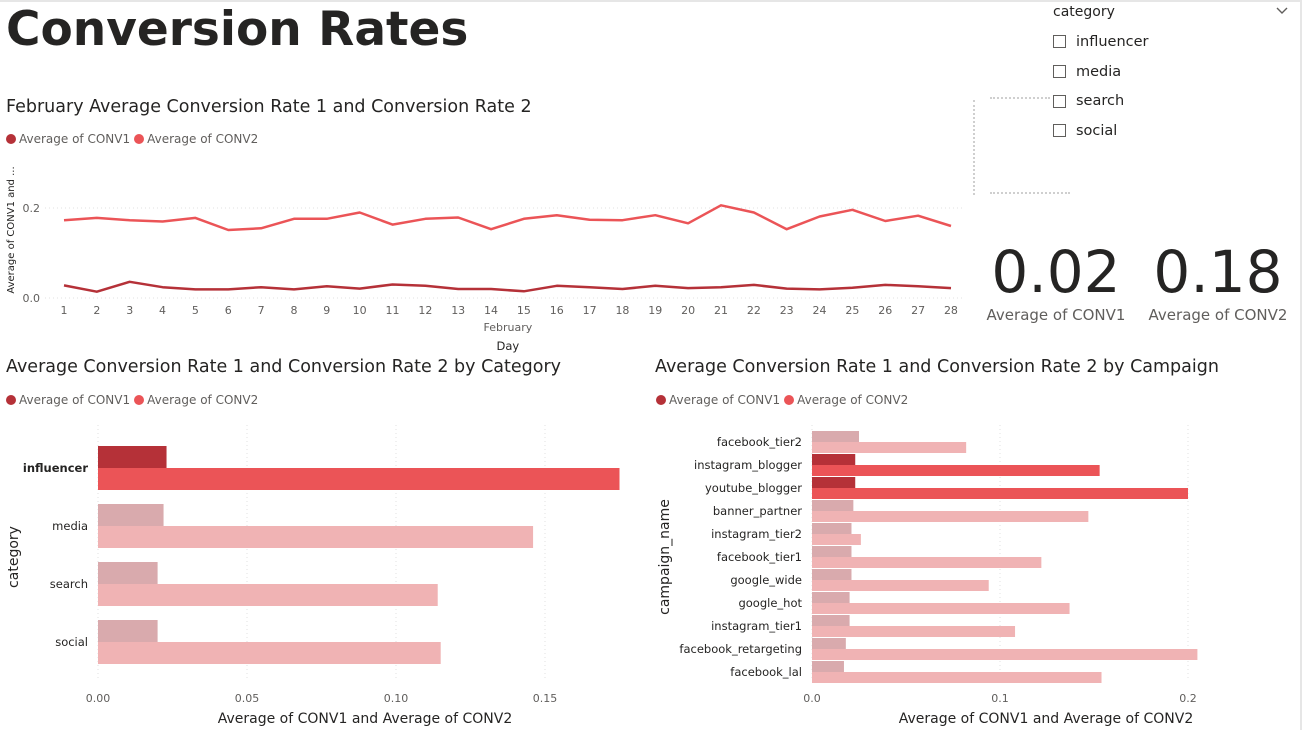 The image size is (1302, 730). I want to click on category-label-social: social, so click(71, 642).